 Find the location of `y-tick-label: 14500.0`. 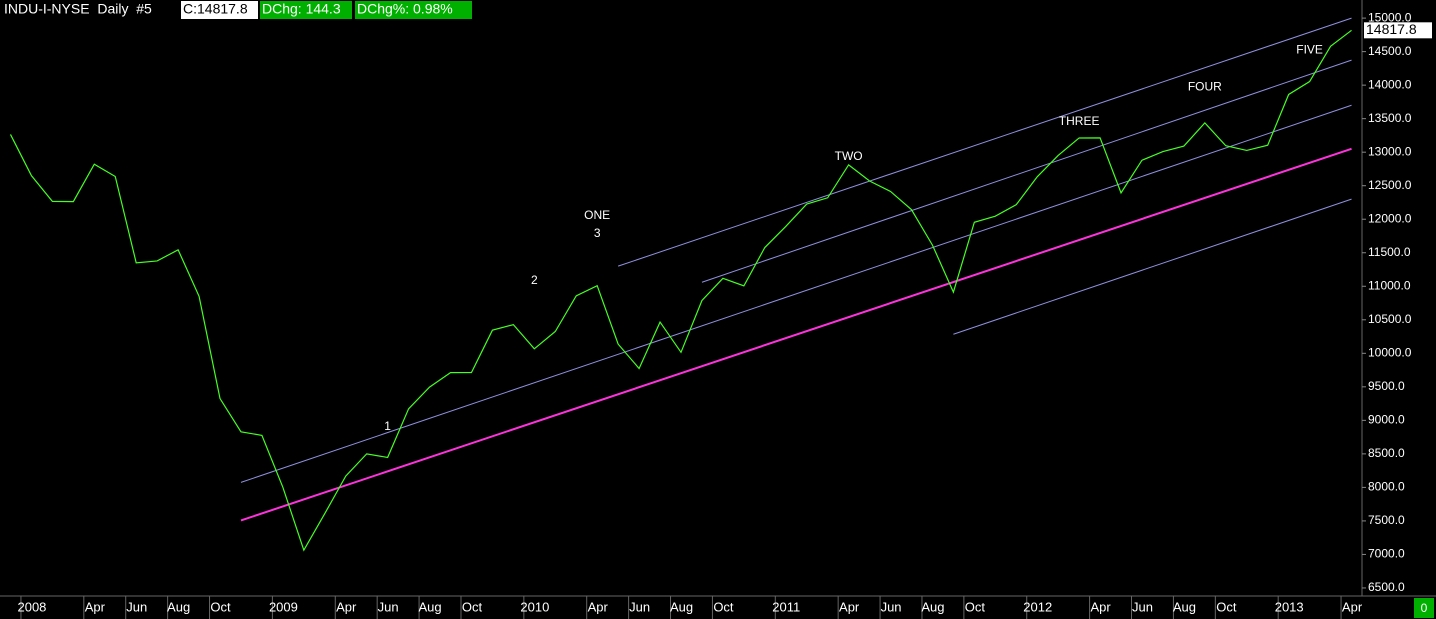

y-tick-label: 14500.0 is located at coordinates (1390, 51).